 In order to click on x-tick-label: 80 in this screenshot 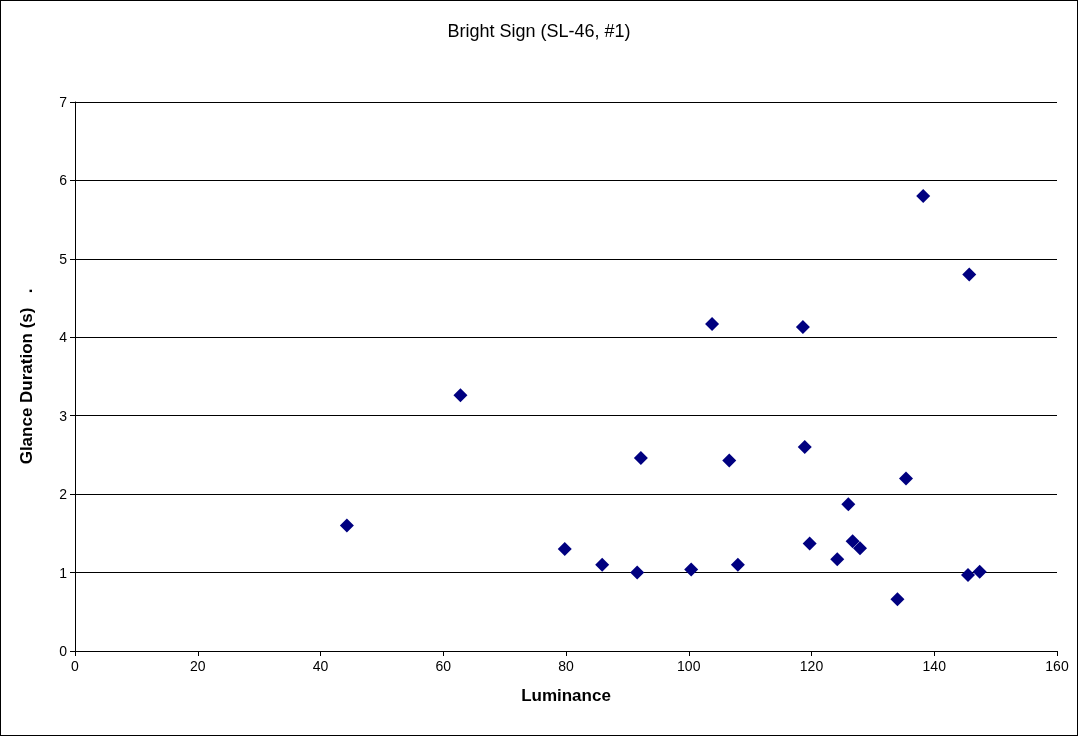, I will do `click(566, 666)`.